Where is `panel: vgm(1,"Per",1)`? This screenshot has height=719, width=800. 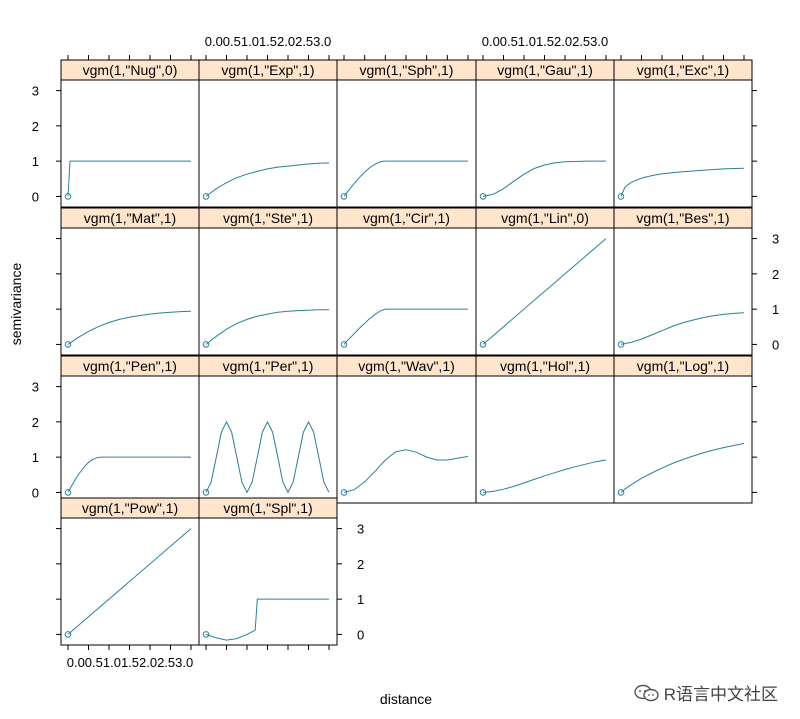 panel: vgm(1,"Per",1) is located at coordinates (268, 429).